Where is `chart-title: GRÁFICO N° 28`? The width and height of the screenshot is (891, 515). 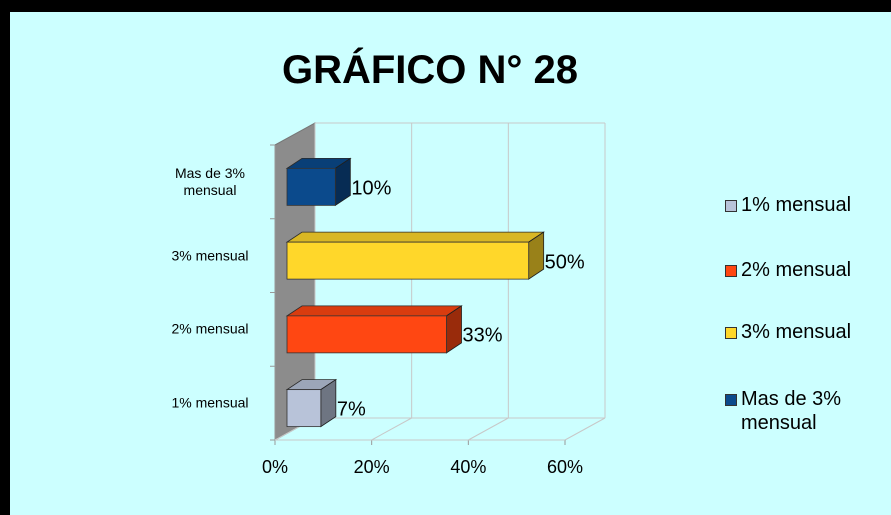 chart-title: GRÁFICO N° 28 is located at coordinates (430, 70).